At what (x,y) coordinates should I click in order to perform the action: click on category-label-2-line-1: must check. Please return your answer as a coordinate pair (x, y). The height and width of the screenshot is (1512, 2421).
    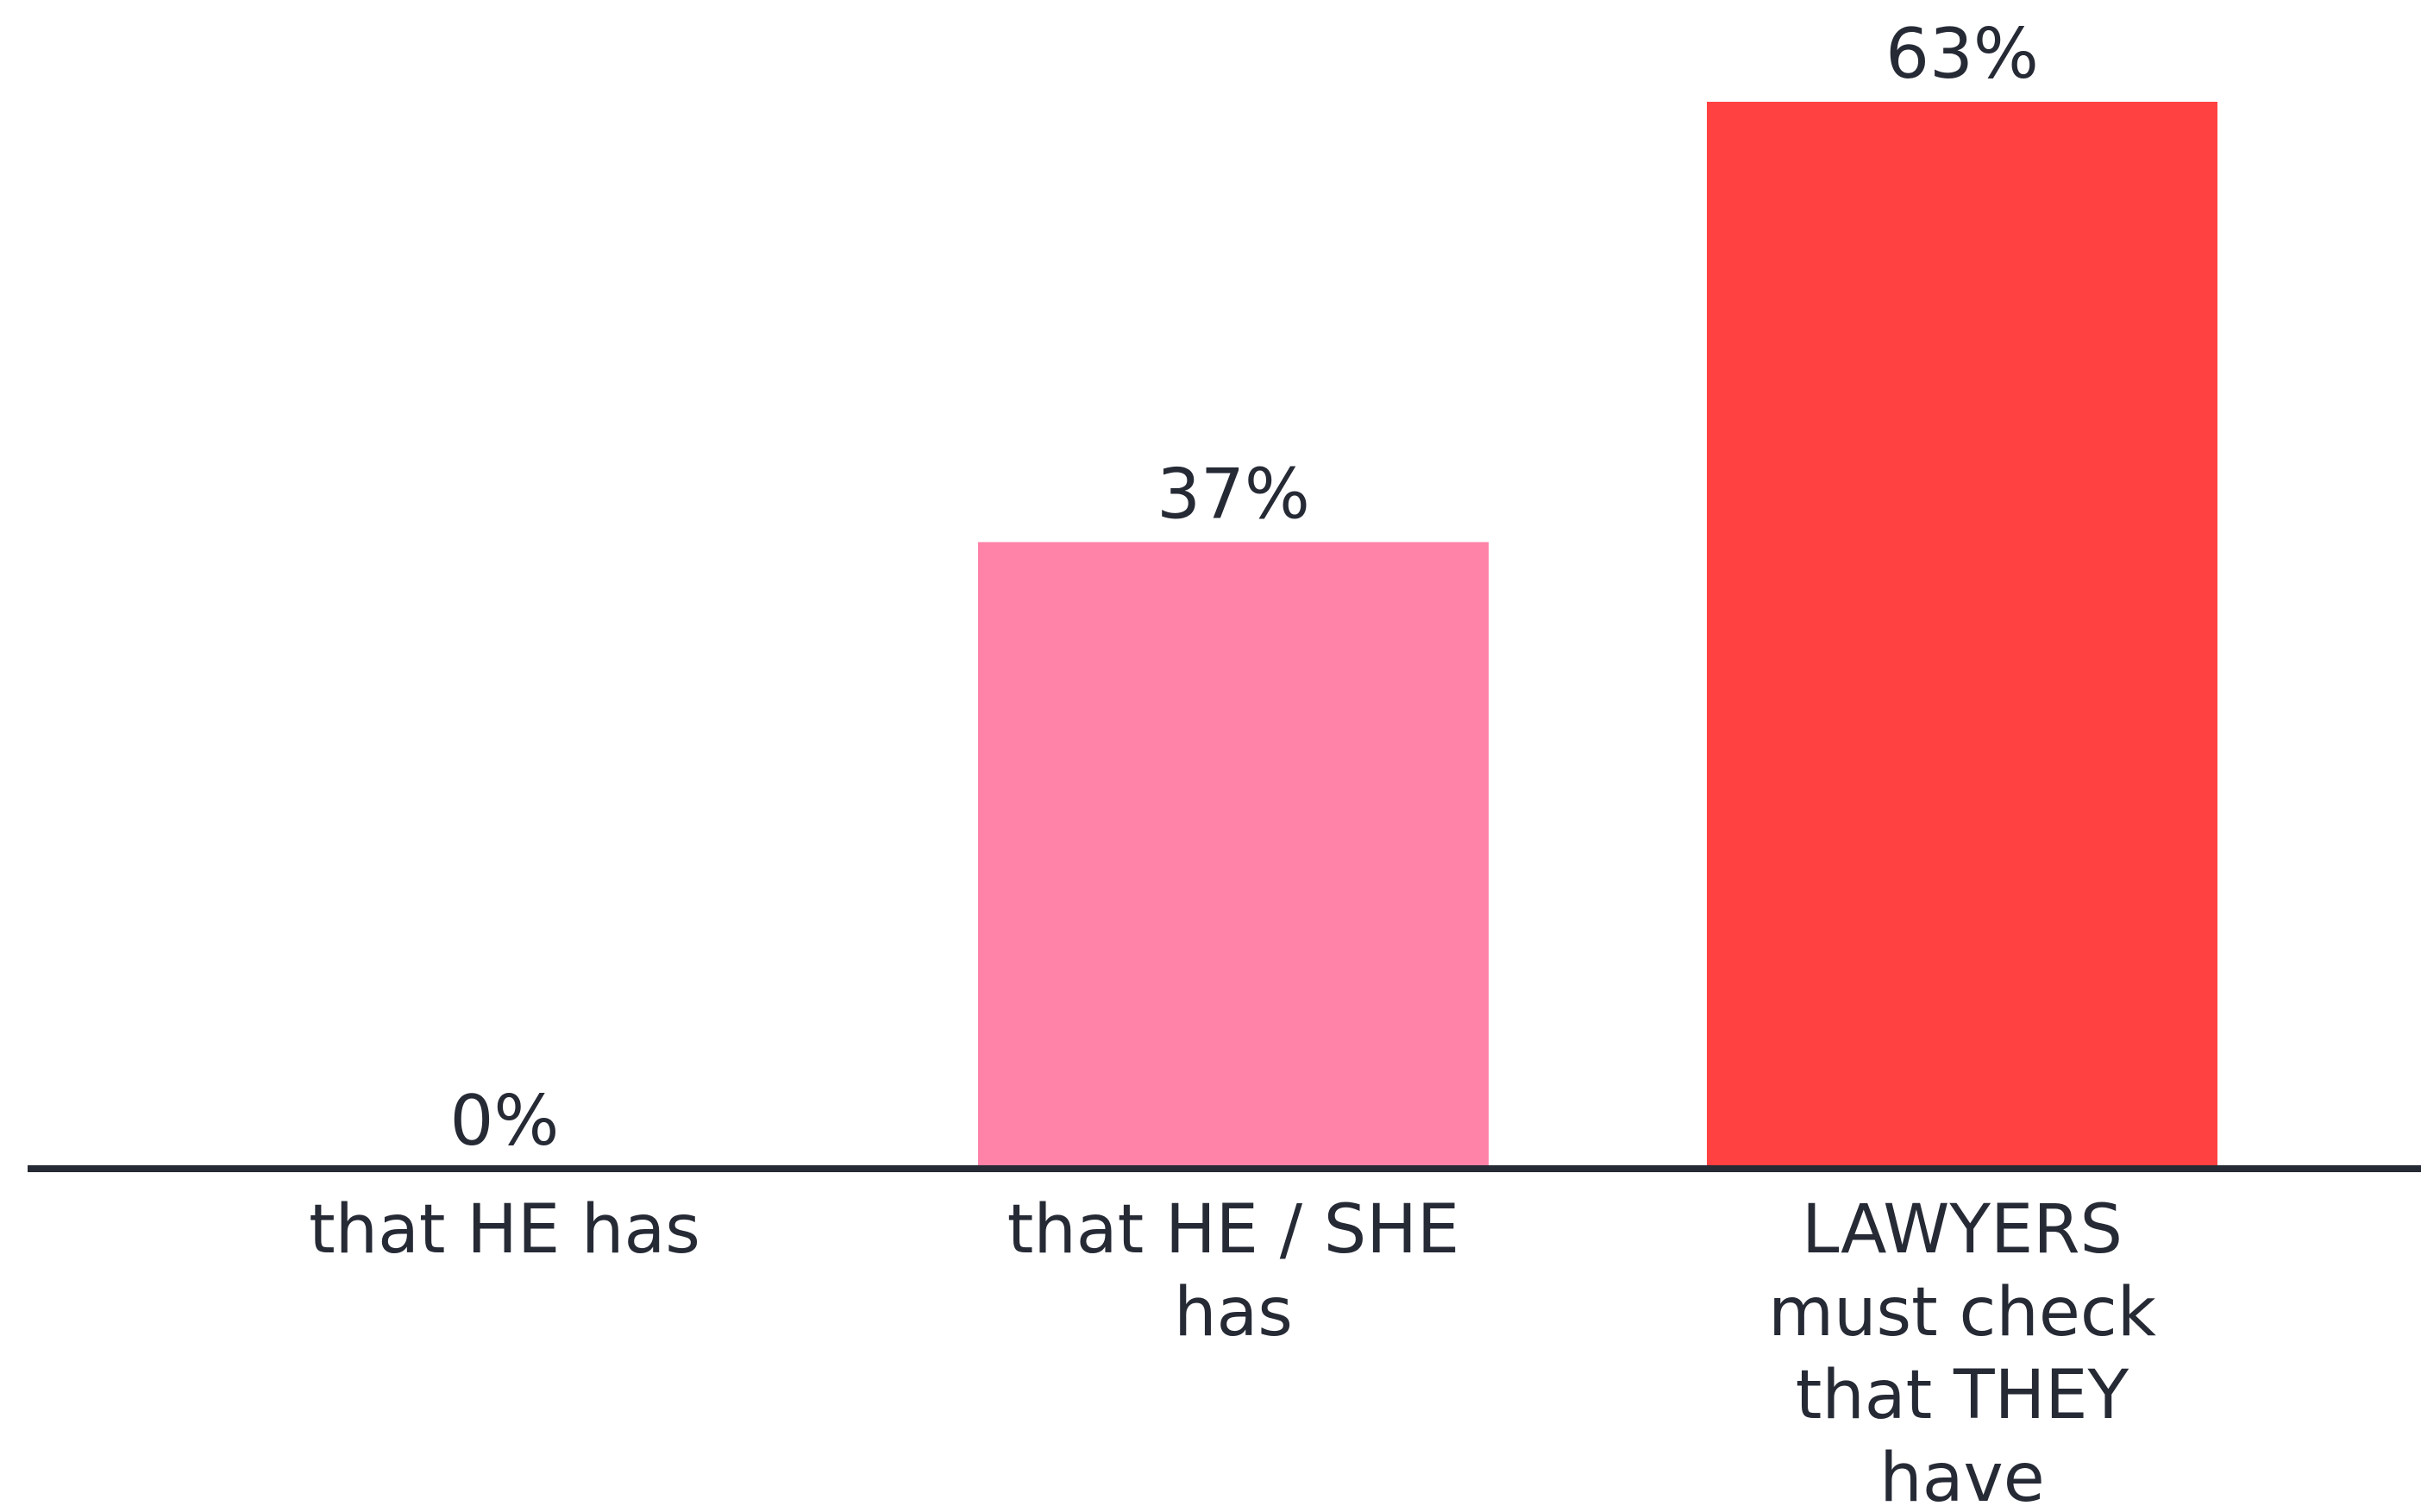
    Looking at the image, I should click on (1962, 1313).